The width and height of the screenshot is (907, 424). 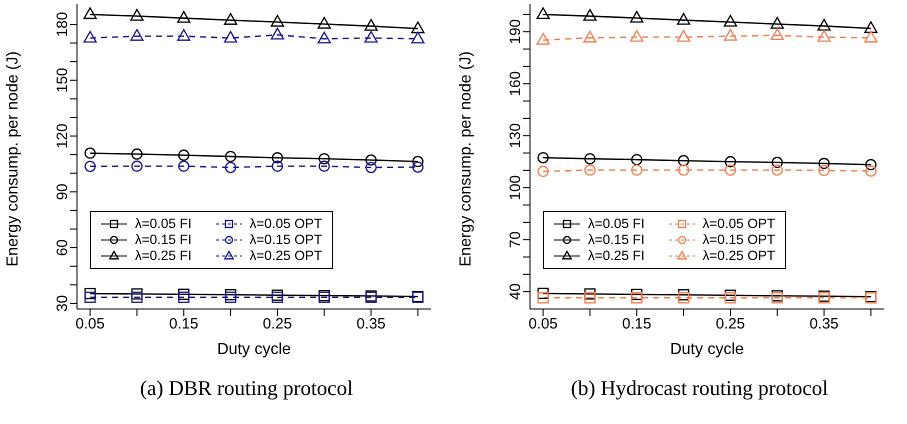 I want to click on x-tick-label: 0.35, so click(x=371, y=324).